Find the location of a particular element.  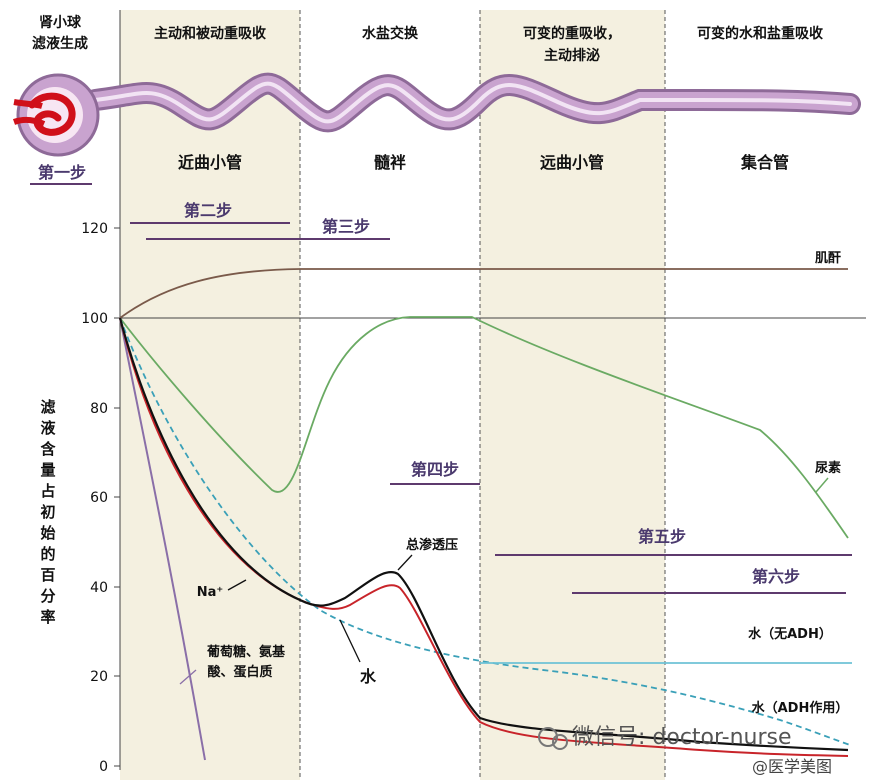

y-tick-0: 0 is located at coordinates (103, 767).